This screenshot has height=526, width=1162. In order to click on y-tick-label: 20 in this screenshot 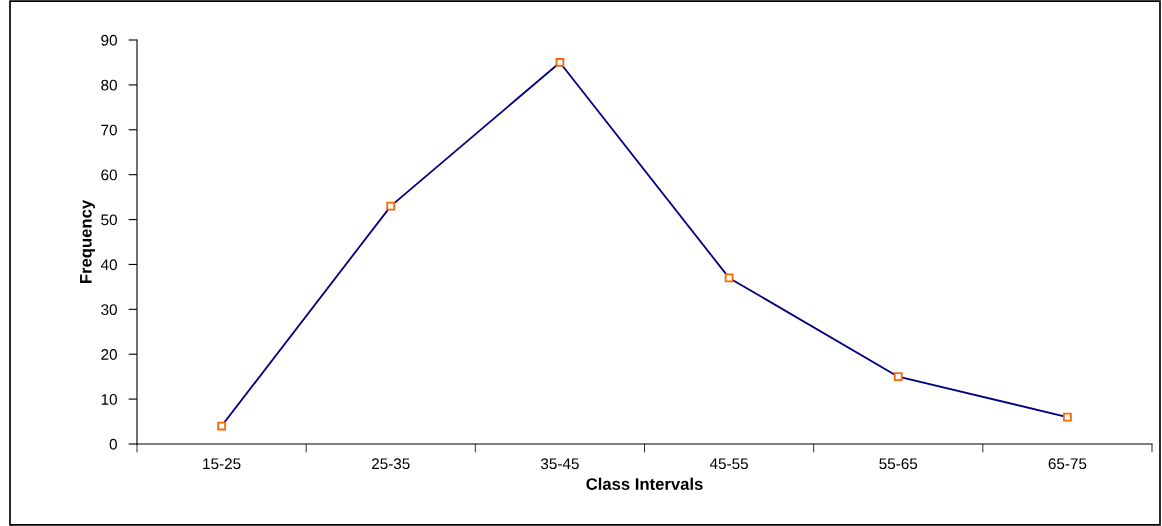, I will do `click(109, 354)`.